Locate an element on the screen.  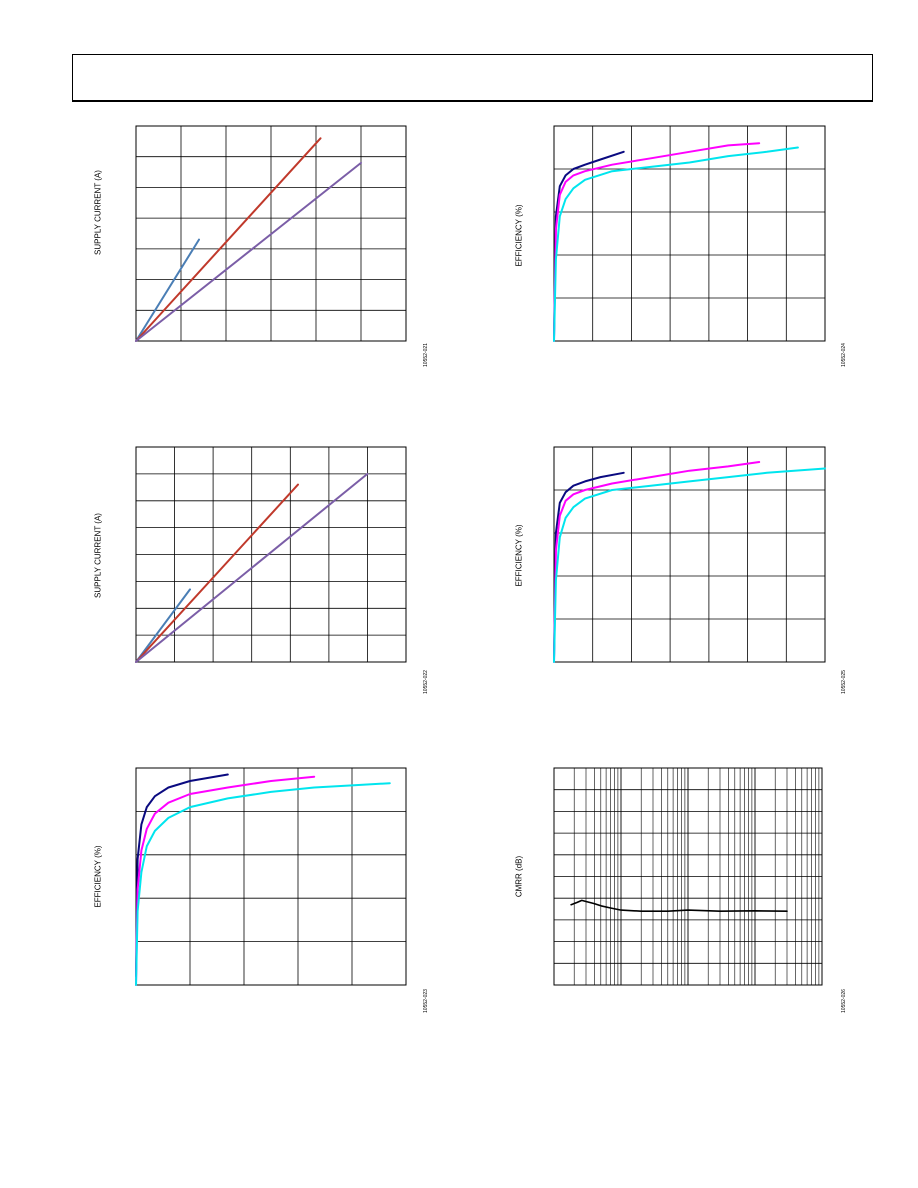
ylabel-chart5: EFFICIENCY (%) is located at coordinates (98, 876).